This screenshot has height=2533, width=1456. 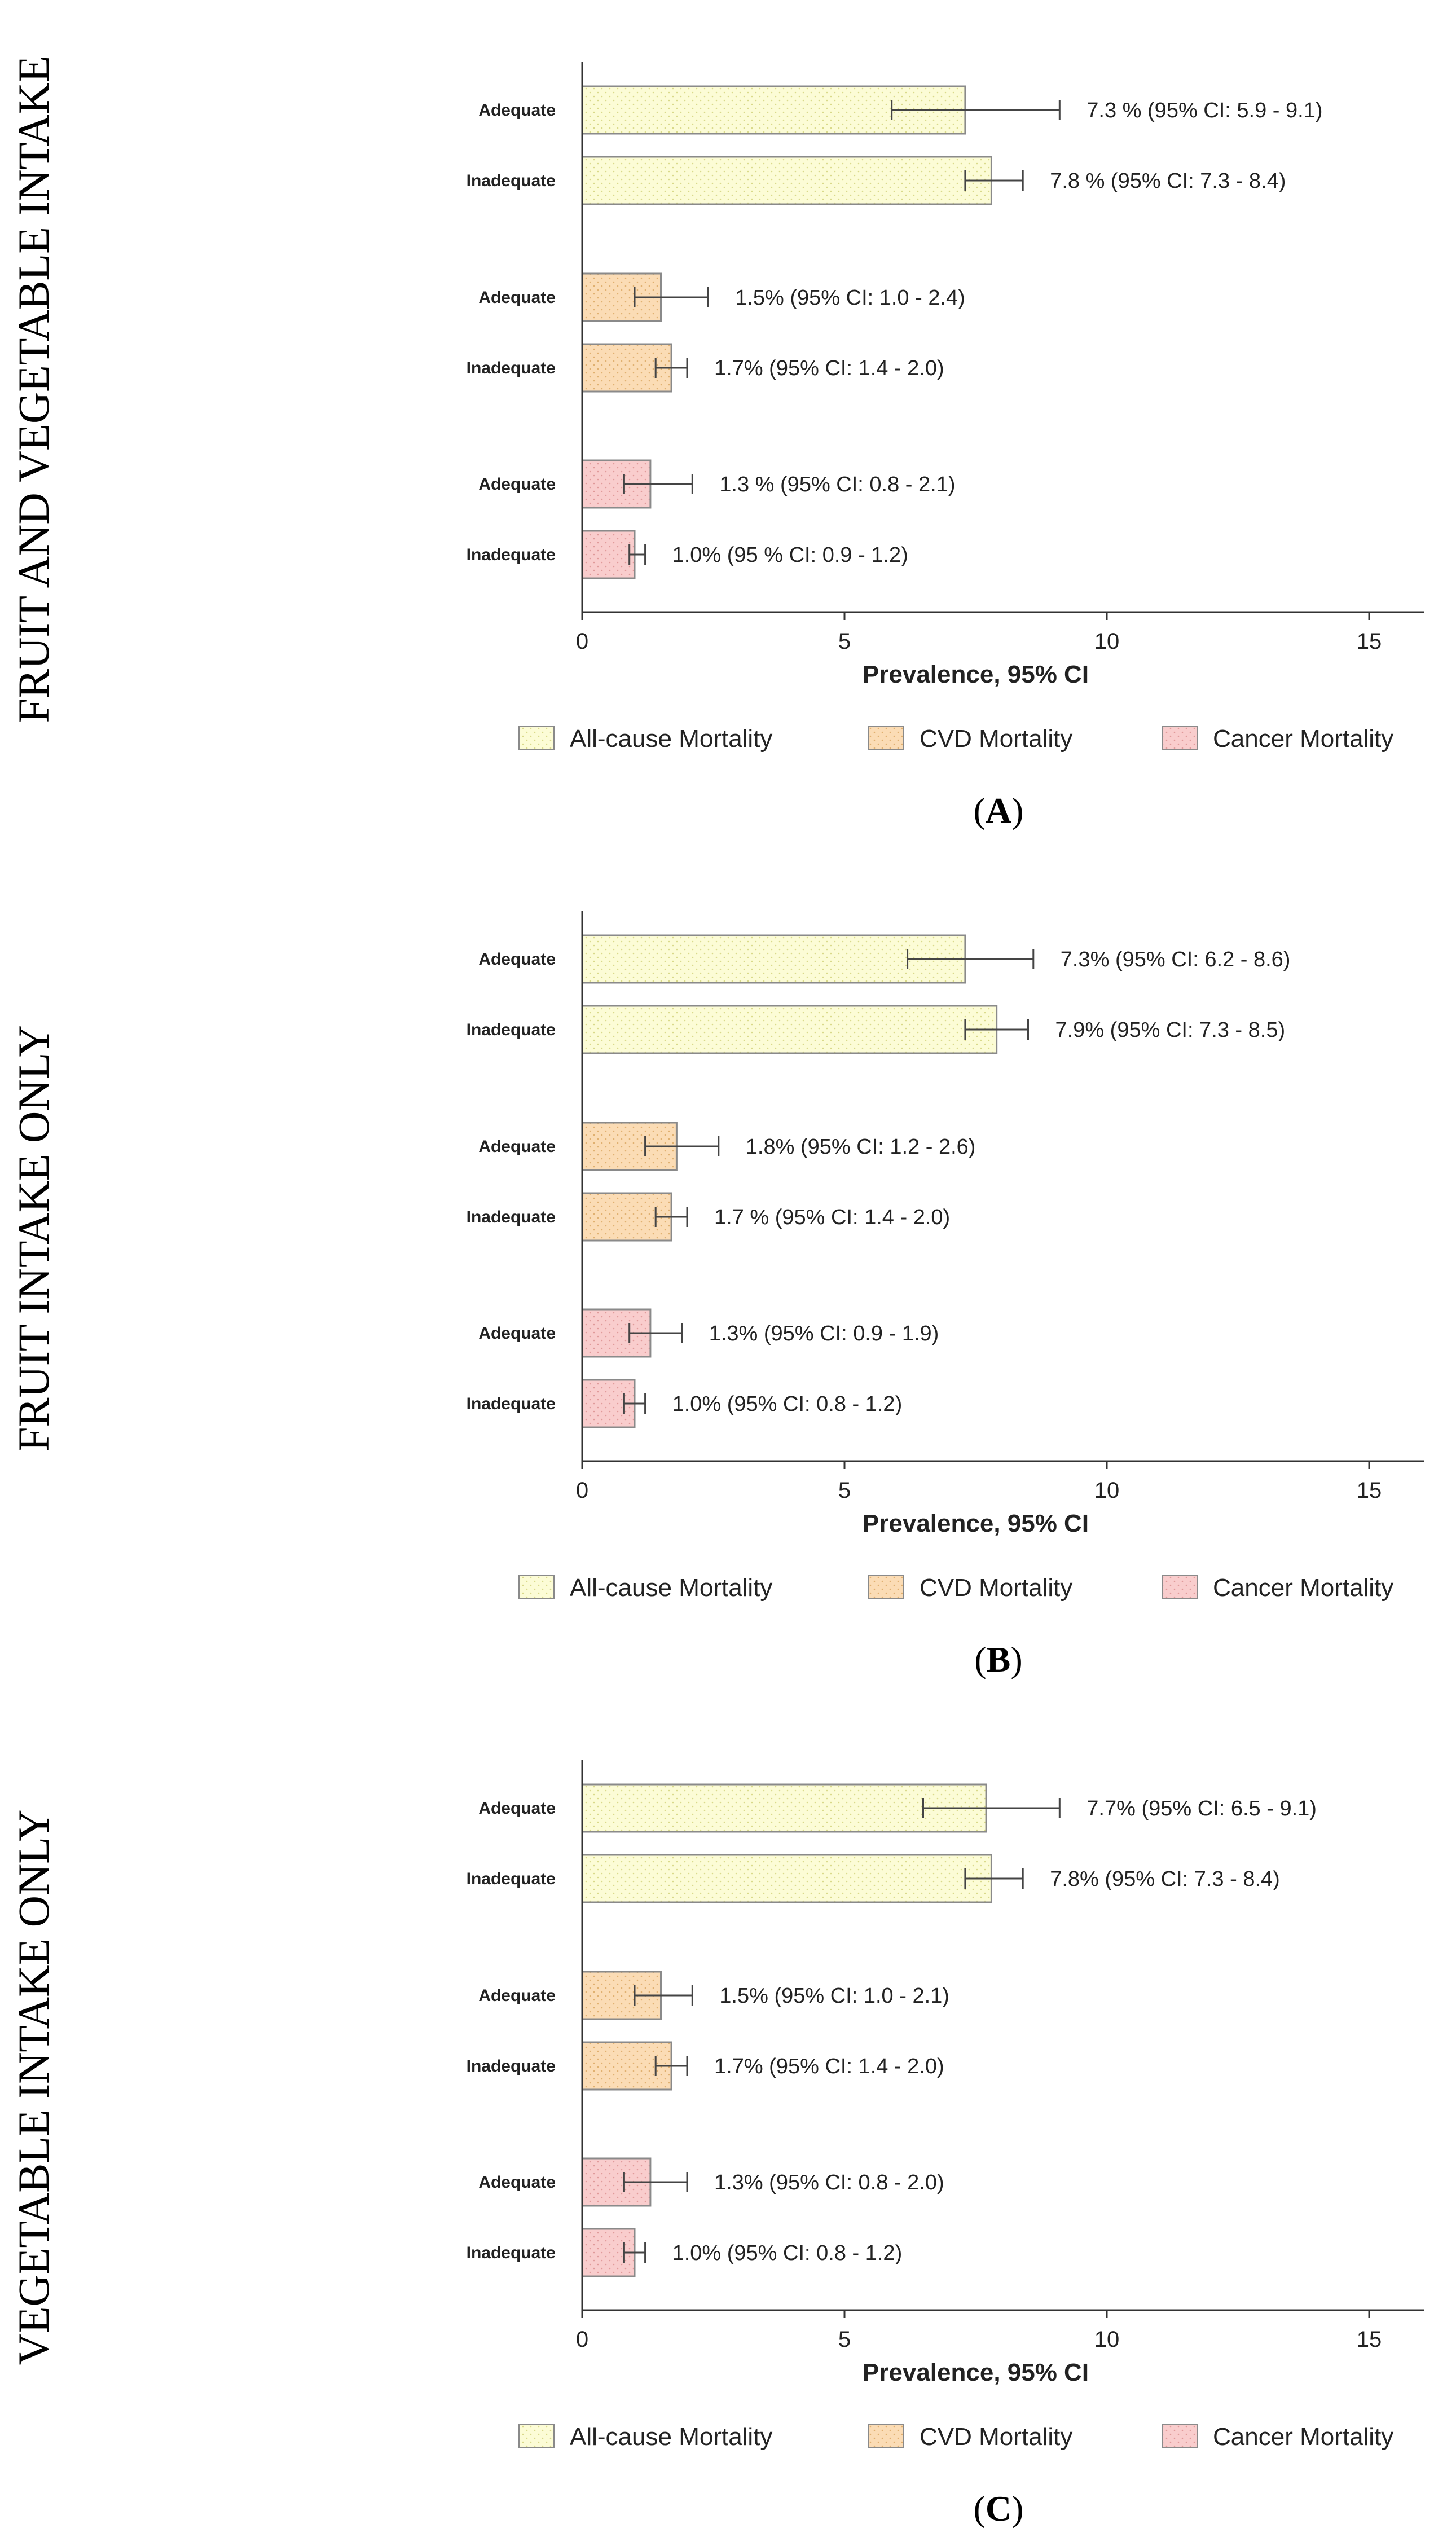 I want to click on panel-a-value-label-3: 1.5% (95% CI: 1.0 - 2.4), so click(x=850, y=298).